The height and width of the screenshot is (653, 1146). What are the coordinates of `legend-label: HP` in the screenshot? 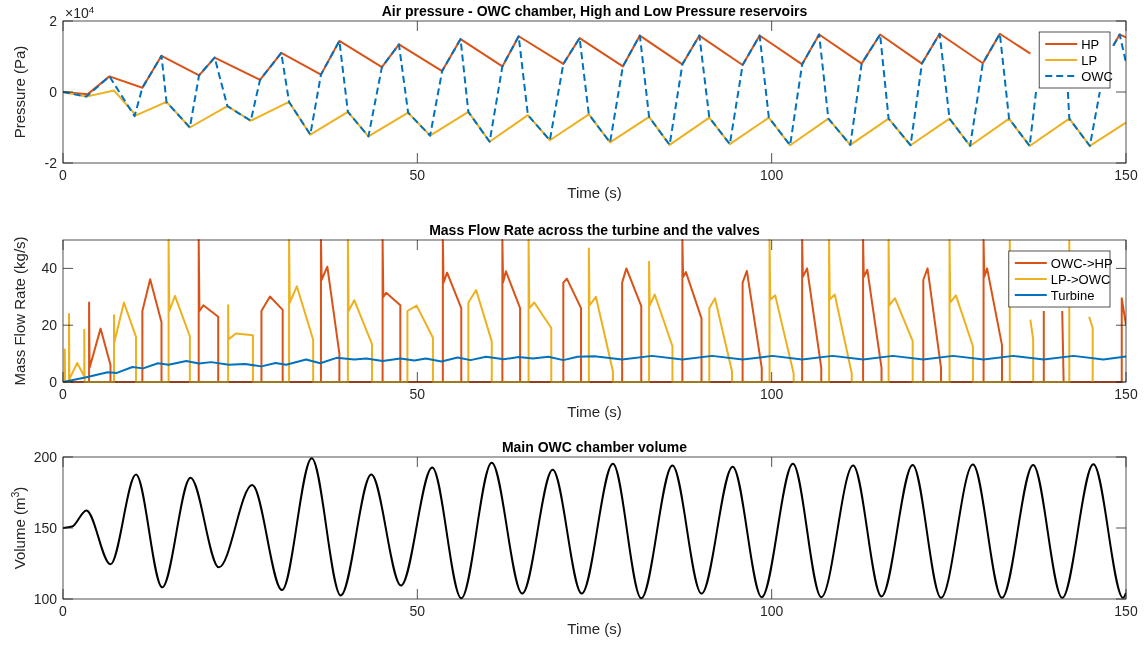 It's located at (1090, 44).